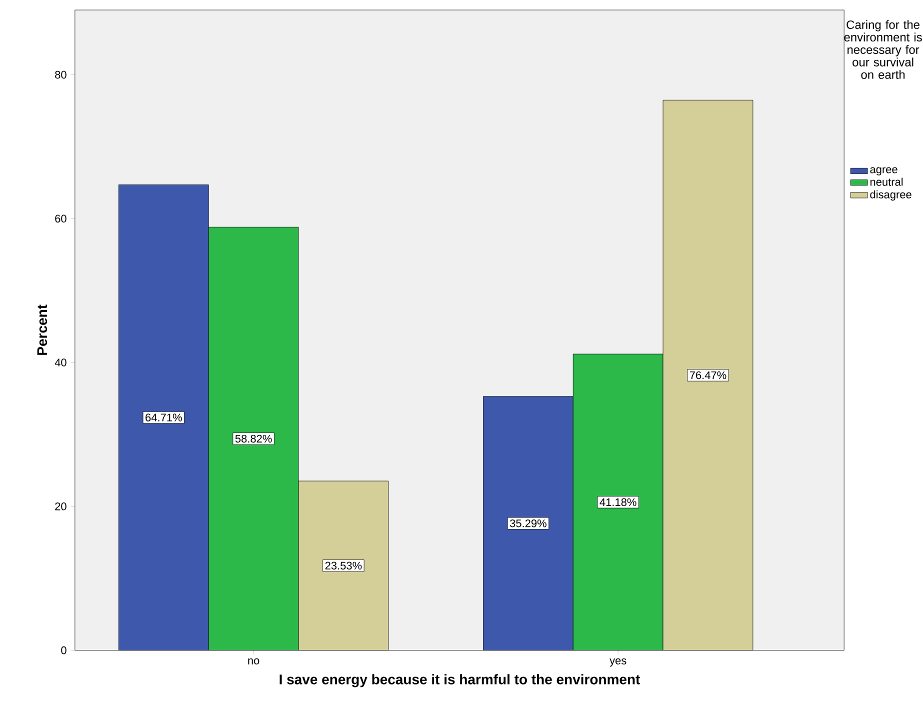 This screenshot has height=719, width=923. What do you see at coordinates (63, 650) in the screenshot?
I see `y-tick-label: 0` at bounding box center [63, 650].